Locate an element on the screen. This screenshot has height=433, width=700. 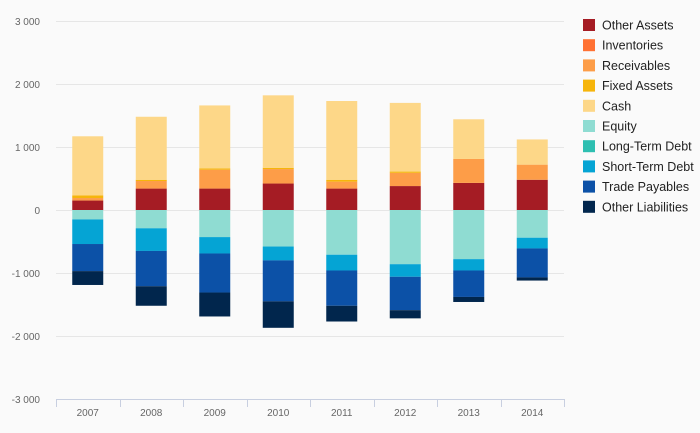
bar-trade-payables-2012 is located at coordinates (405, 293).